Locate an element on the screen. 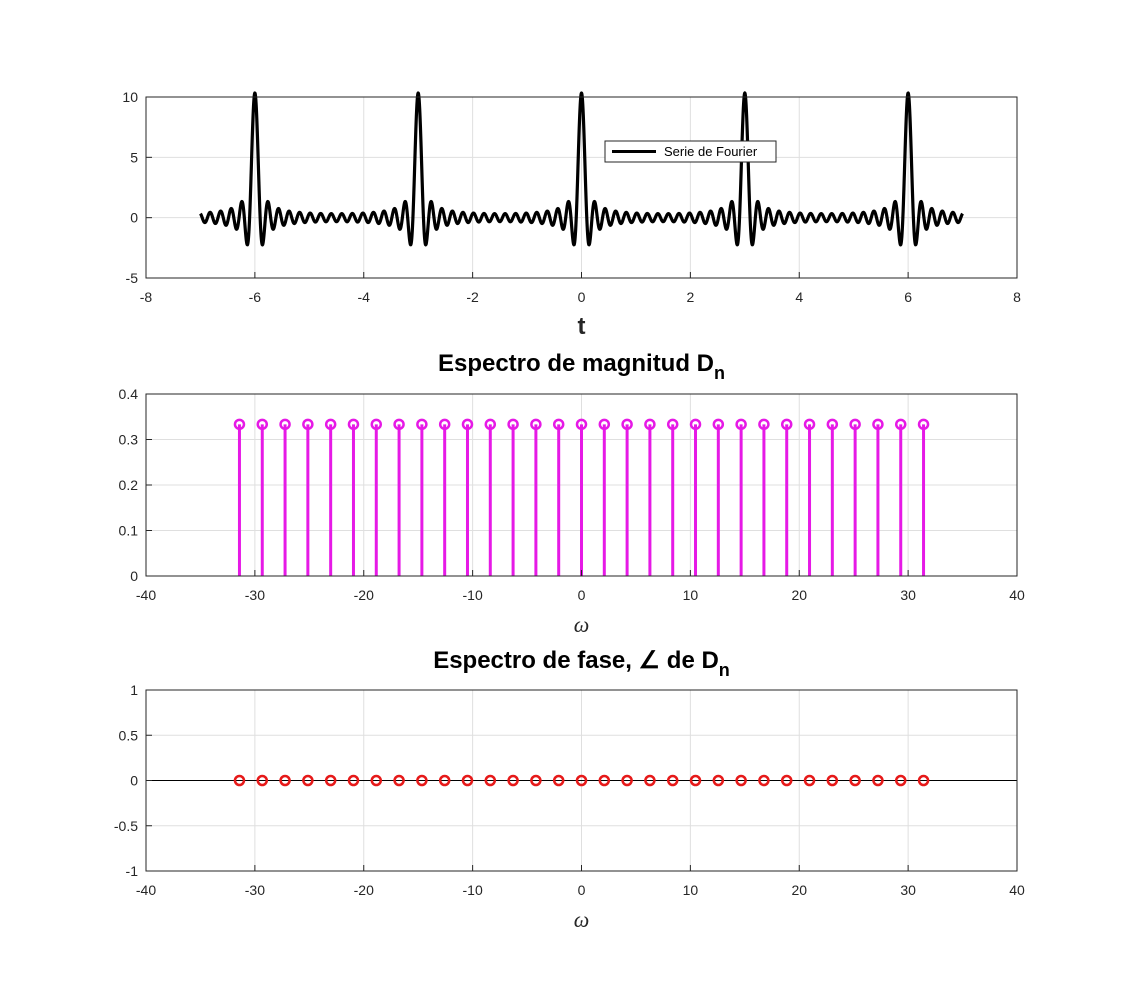 The image size is (1125, 990). marks-fourier is located at coordinates (581, 169).